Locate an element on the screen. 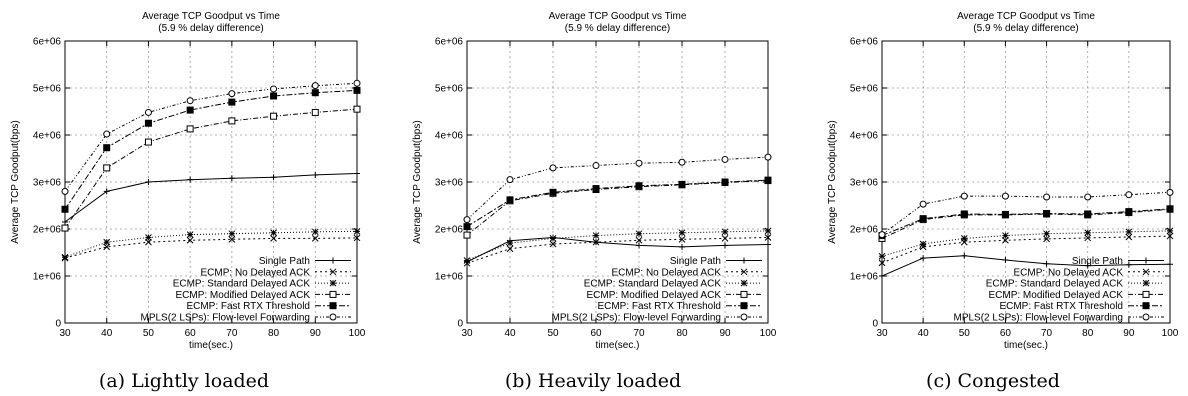 This screenshot has height=396, width=1188. x-tick-label: 90 is located at coordinates (725, 333).